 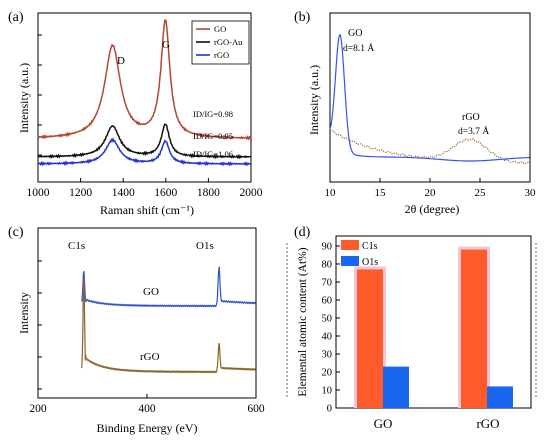 What do you see at coordinates (169, 287) in the screenshot?
I see `xps-go-curve` at bounding box center [169, 287].